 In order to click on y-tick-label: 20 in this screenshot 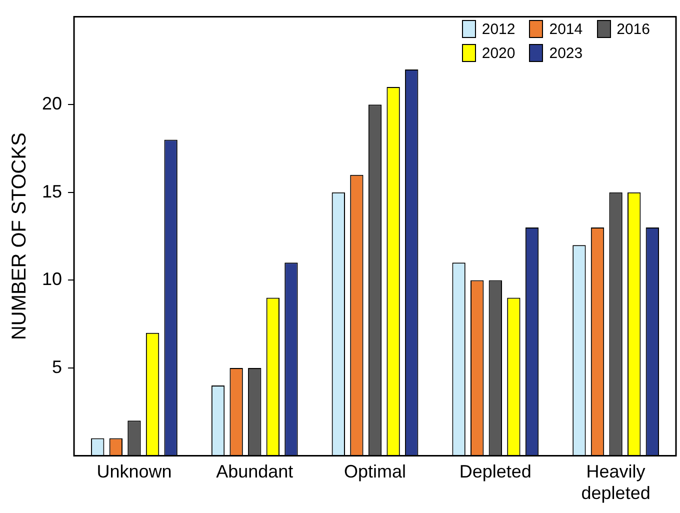, I will do `click(52, 104)`.